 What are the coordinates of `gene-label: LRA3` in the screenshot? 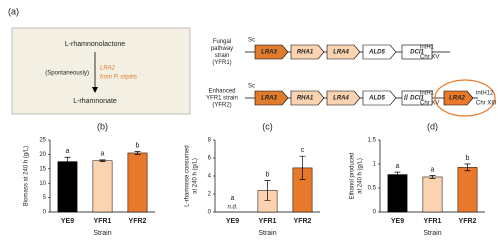 It's located at (269, 53).